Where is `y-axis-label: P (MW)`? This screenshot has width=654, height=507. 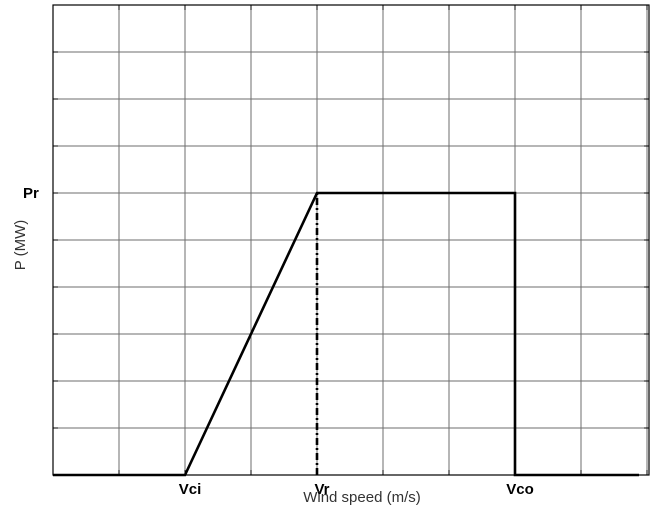 y-axis-label: P (MW) is located at coordinates (20, 245).